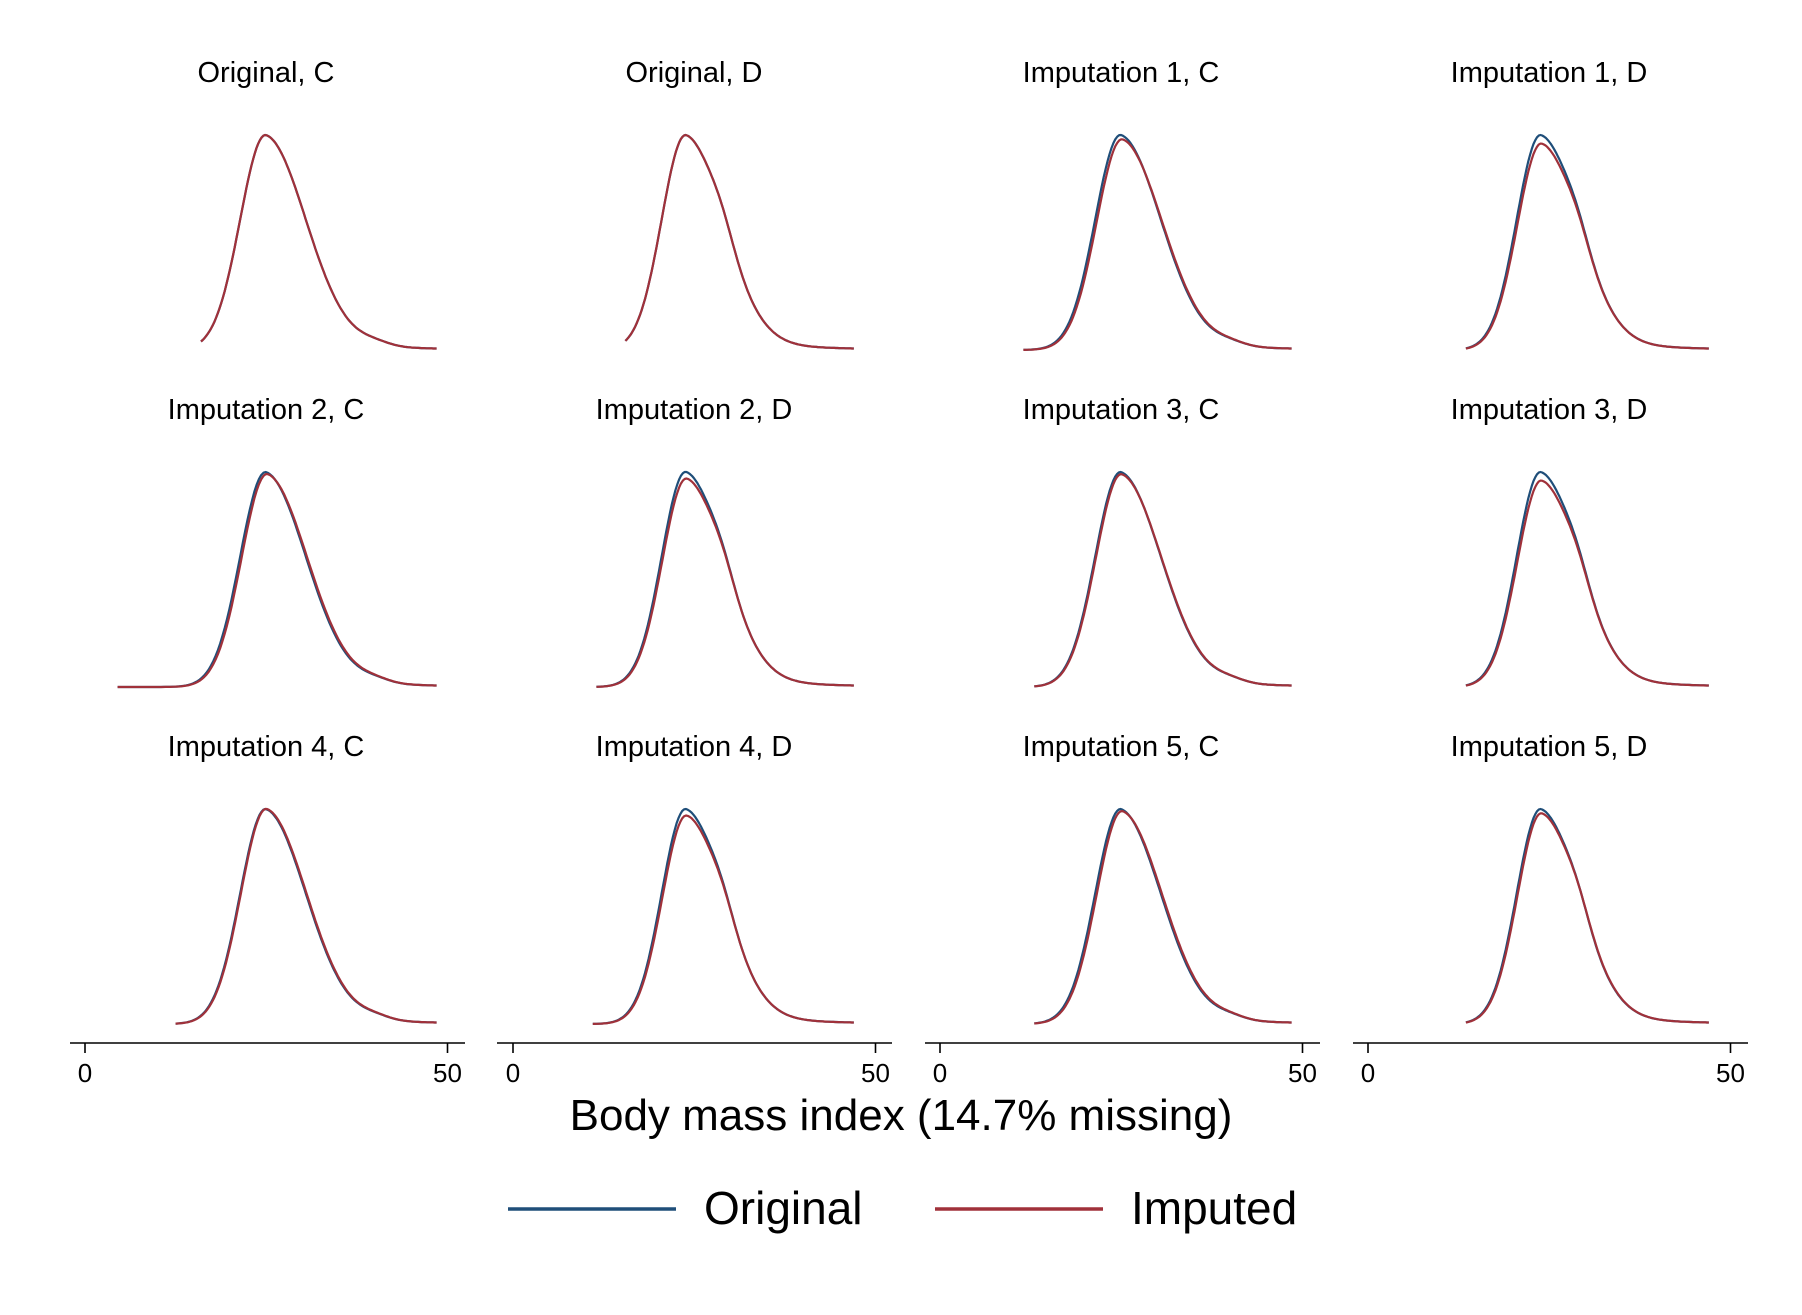 The width and height of the screenshot is (1802, 1315). I want to click on panel-title: Imputation 2, C, so click(266, 410).